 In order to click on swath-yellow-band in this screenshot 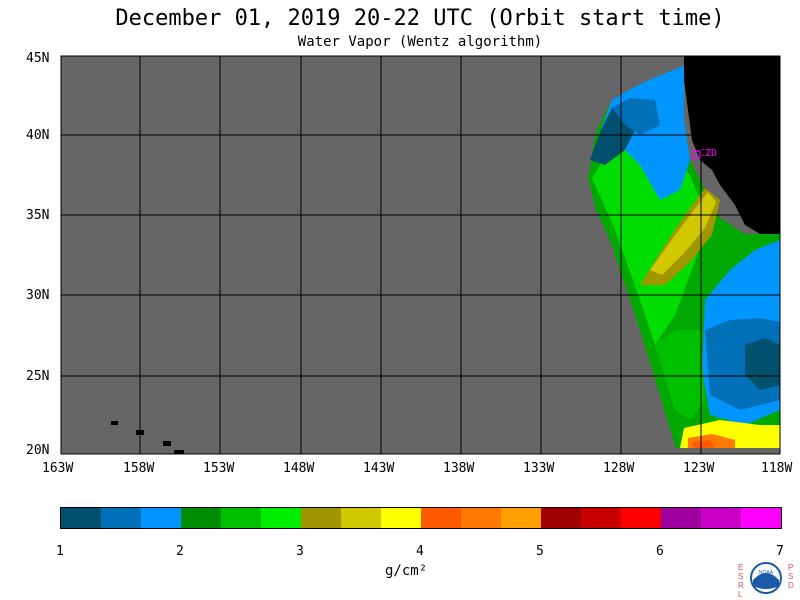, I will do `click(683, 233)`.